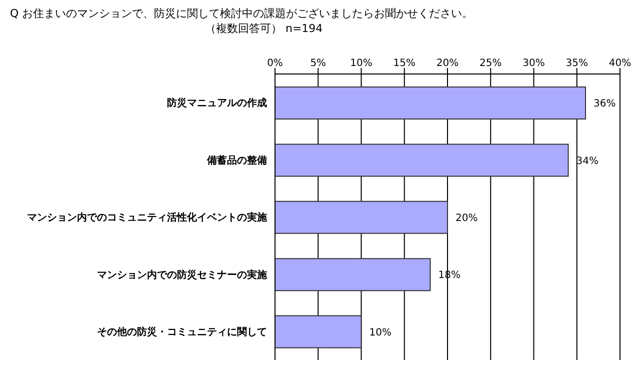 Image resolution: width=640 pixels, height=376 pixels. What do you see at coordinates (236, 160) in the screenshot?
I see `y-tick-label: 備蓄品の整備` at bounding box center [236, 160].